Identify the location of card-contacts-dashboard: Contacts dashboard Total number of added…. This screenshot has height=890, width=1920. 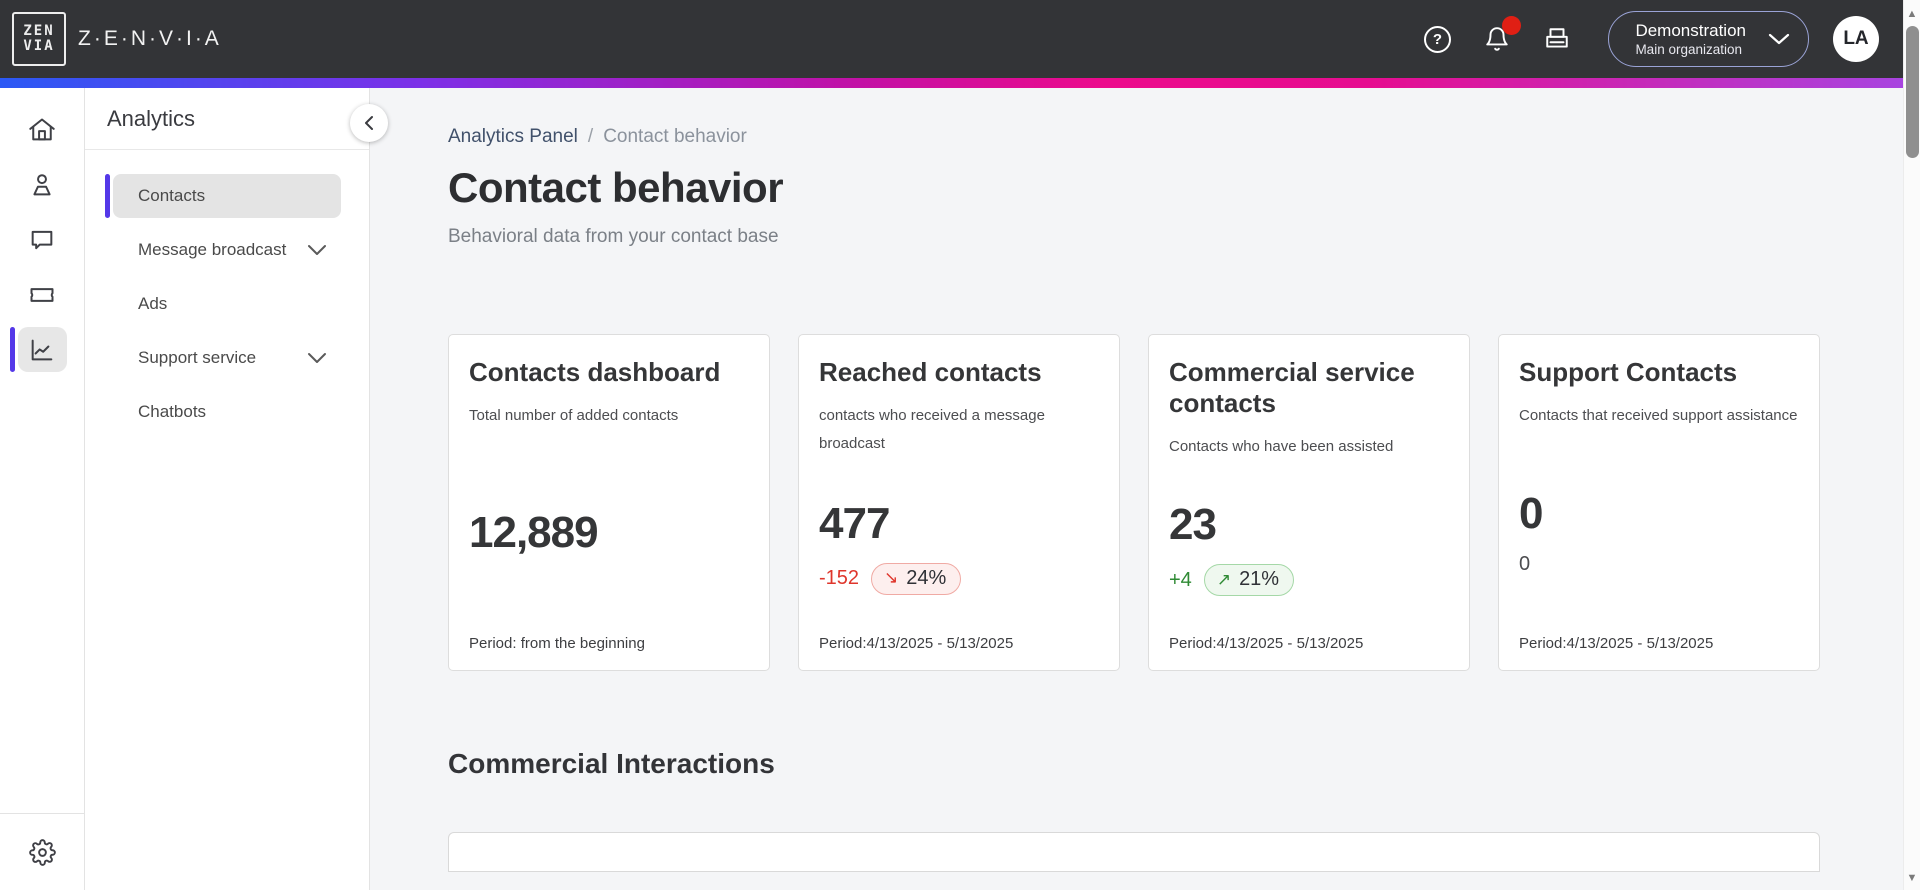
(609, 502).